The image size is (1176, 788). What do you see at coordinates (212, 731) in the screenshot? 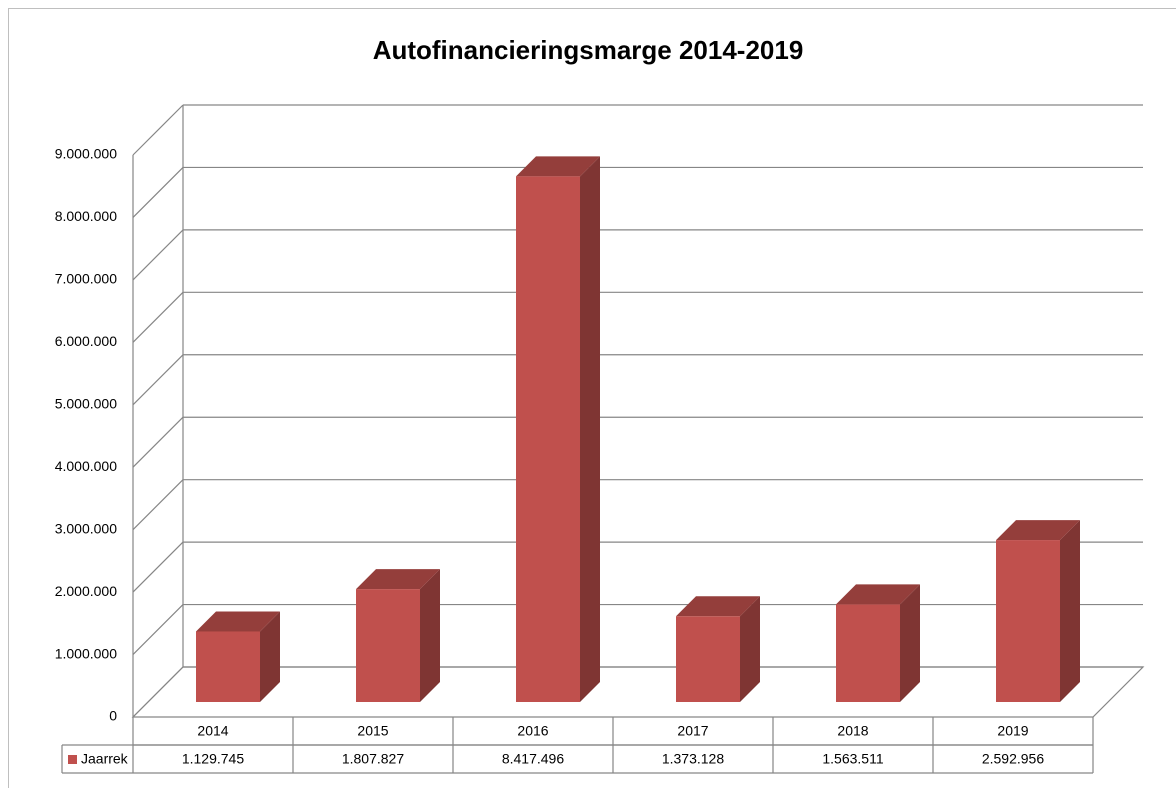
I see `x-tick-label: 2014` at bounding box center [212, 731].